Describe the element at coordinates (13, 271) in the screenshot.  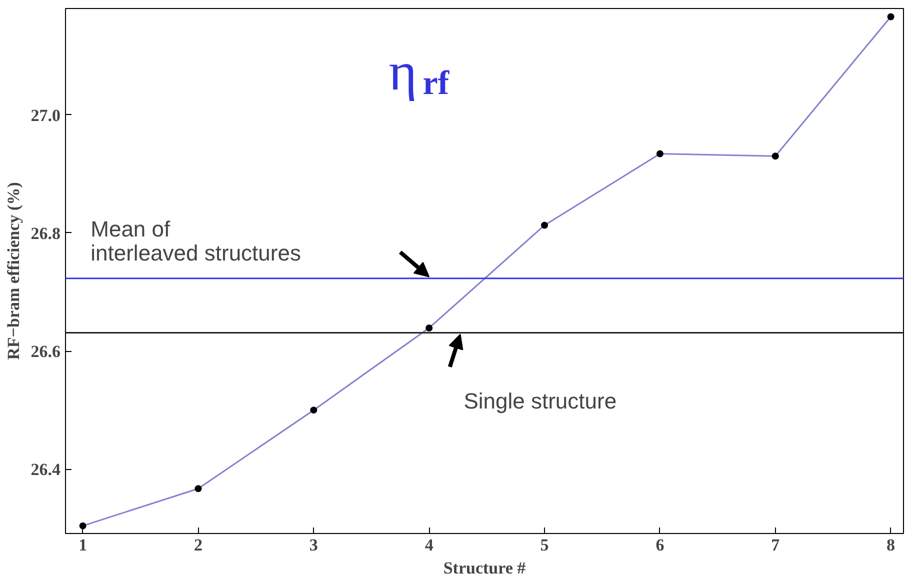
I see `y-axis-title: RF−bram efficiency (%)` at that location.